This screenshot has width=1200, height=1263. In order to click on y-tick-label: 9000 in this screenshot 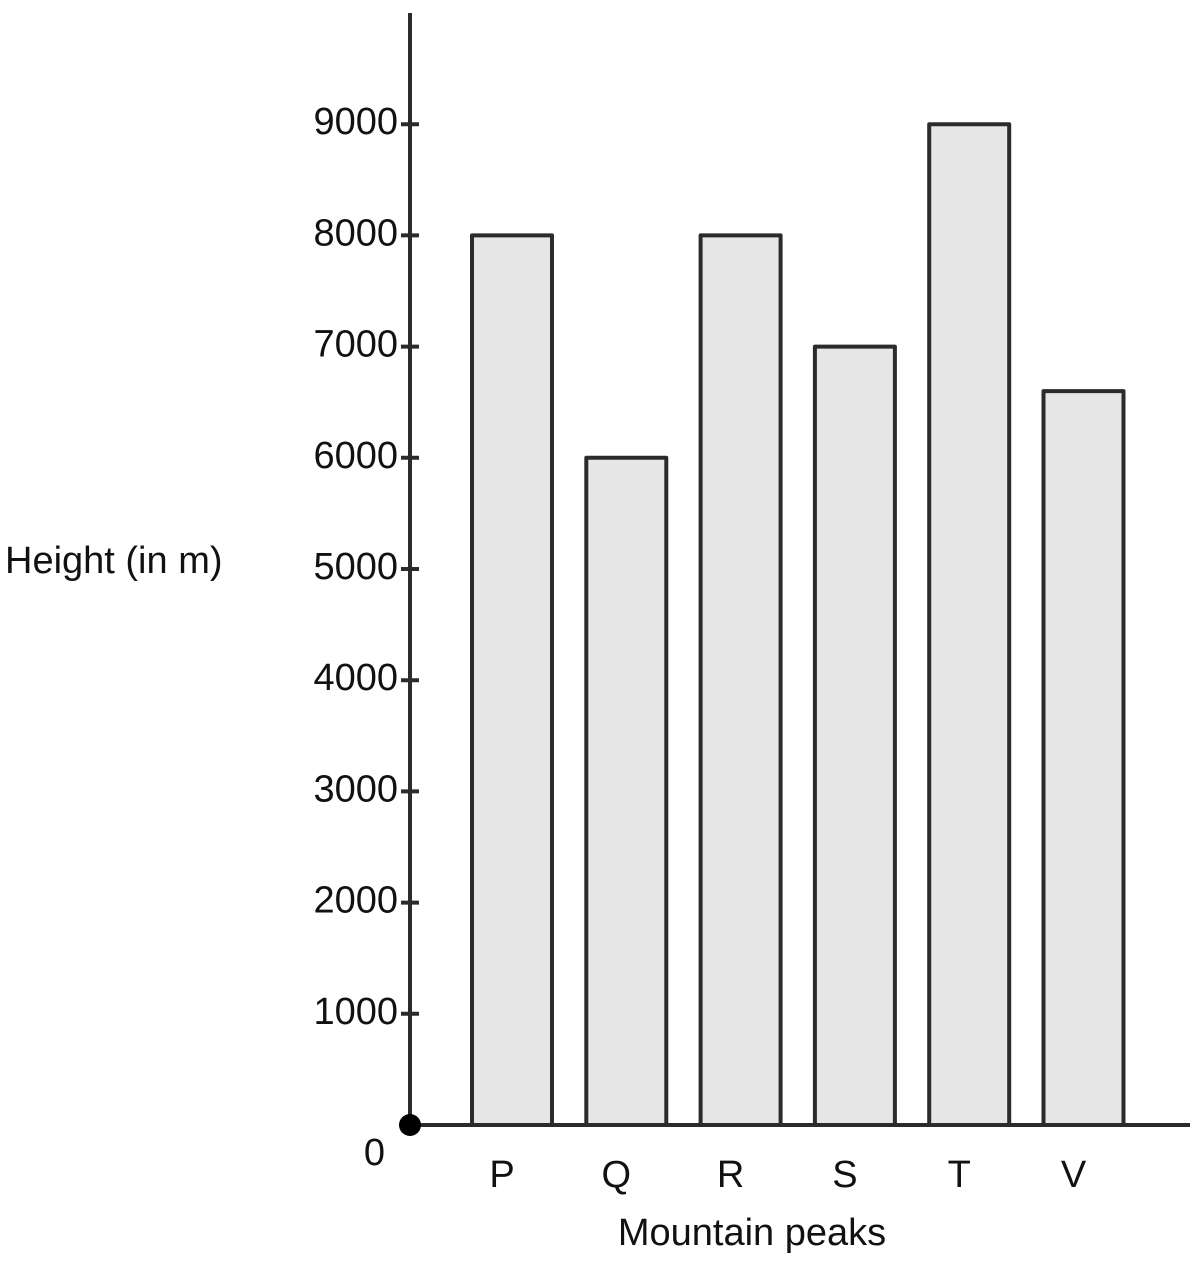, I will do `click(355, 122)`.